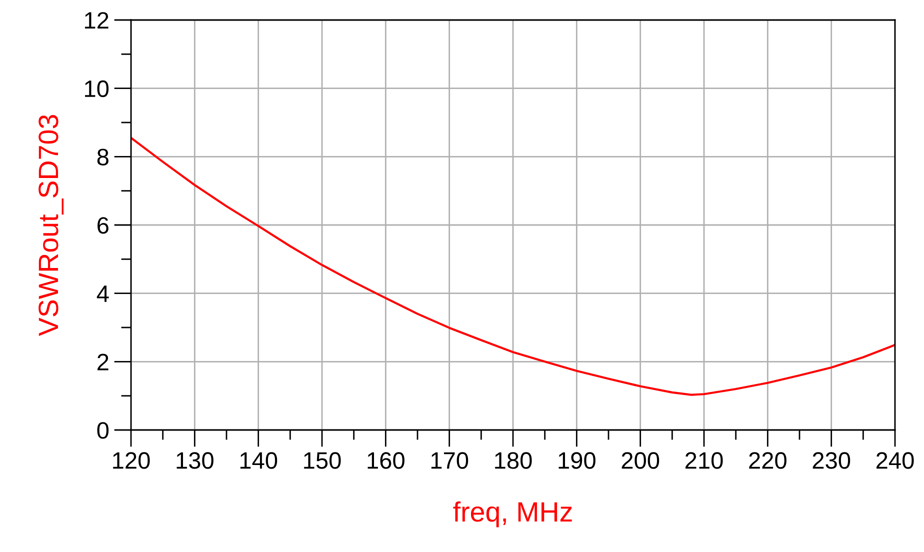 This screenshot has width=924, height=552. Describe the element at coordinates (386, 460) in the screenshot. I see `x-tick-label: 160` at that location.